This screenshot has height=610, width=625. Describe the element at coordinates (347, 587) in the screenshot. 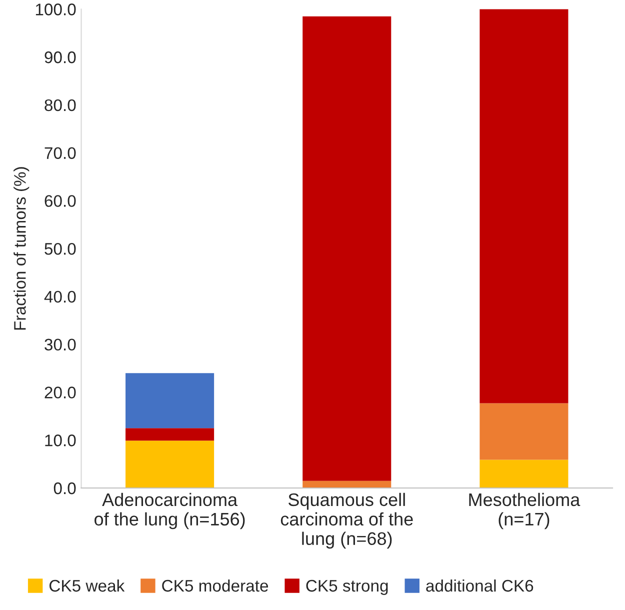

I see `legend-label: CK5 strong` at that location.